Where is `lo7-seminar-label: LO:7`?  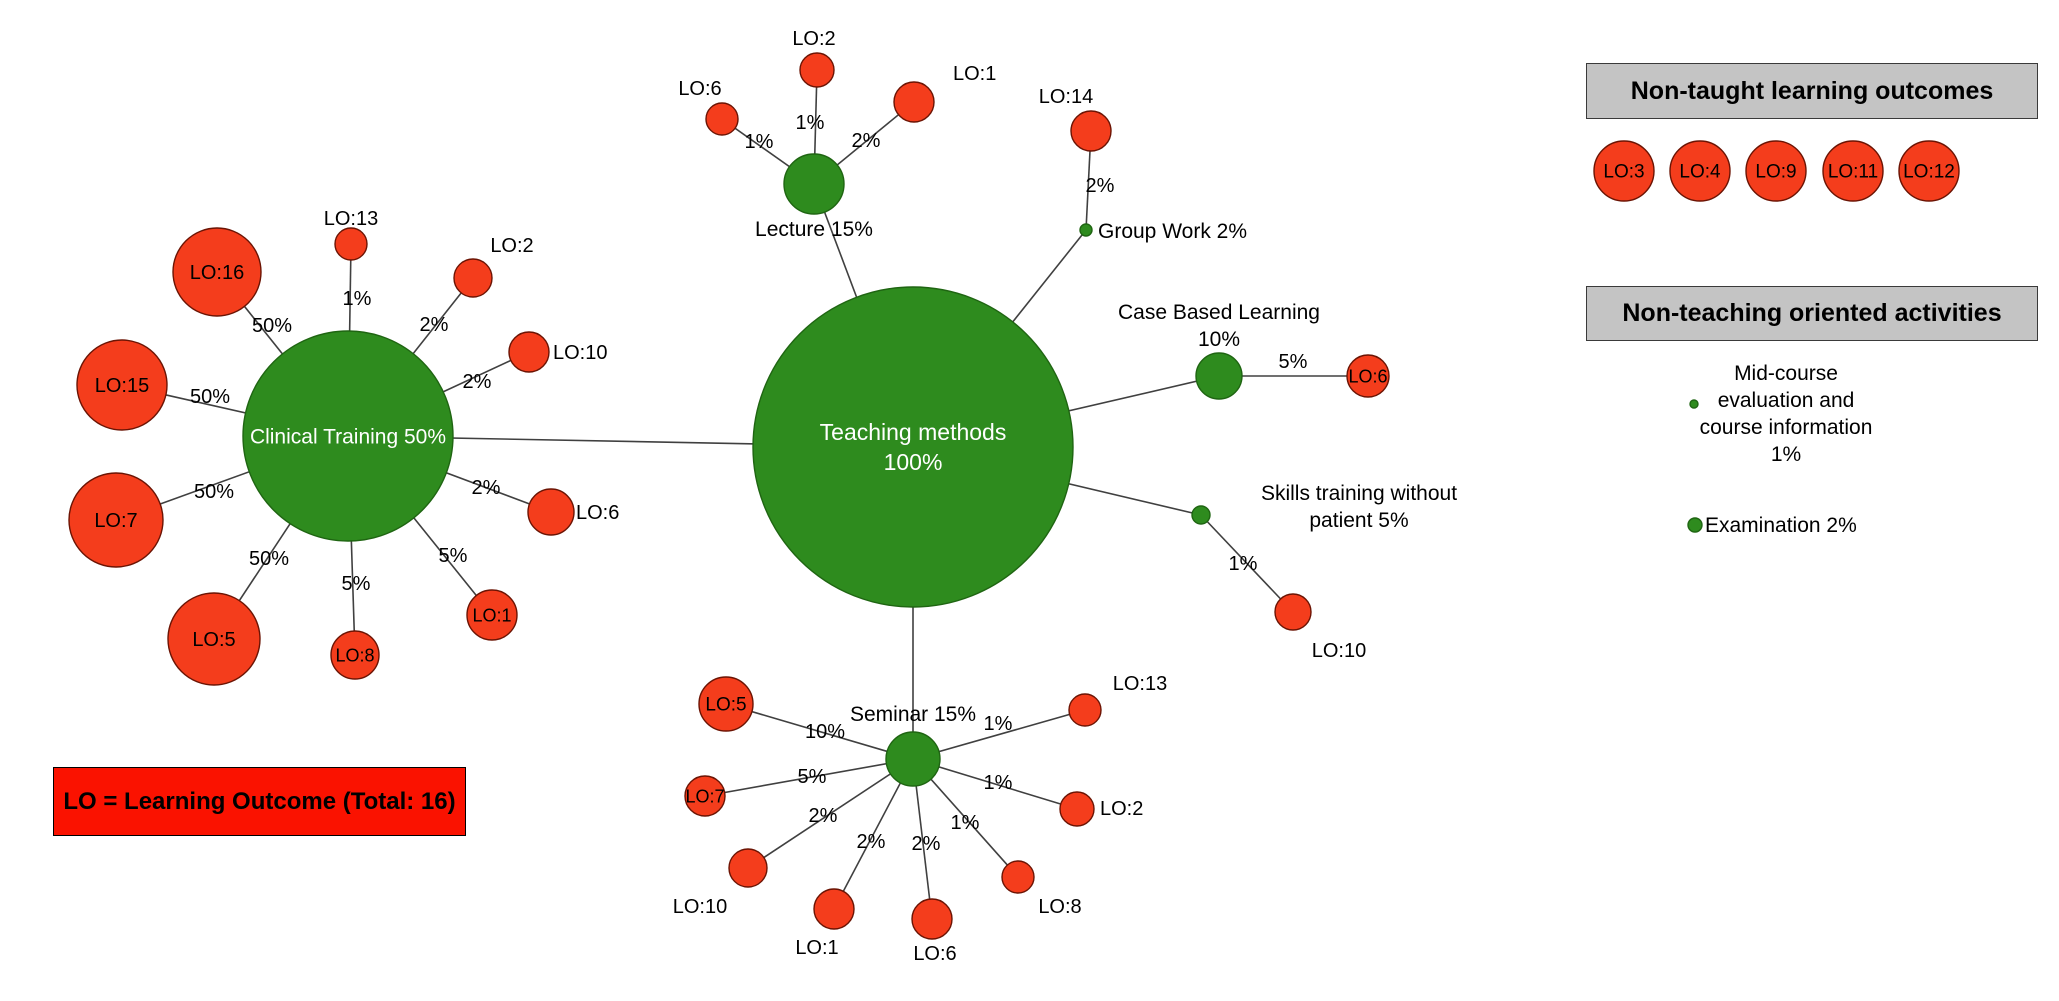
lo7-seminar-label: LO:7 is located at coordinates (704, 796).